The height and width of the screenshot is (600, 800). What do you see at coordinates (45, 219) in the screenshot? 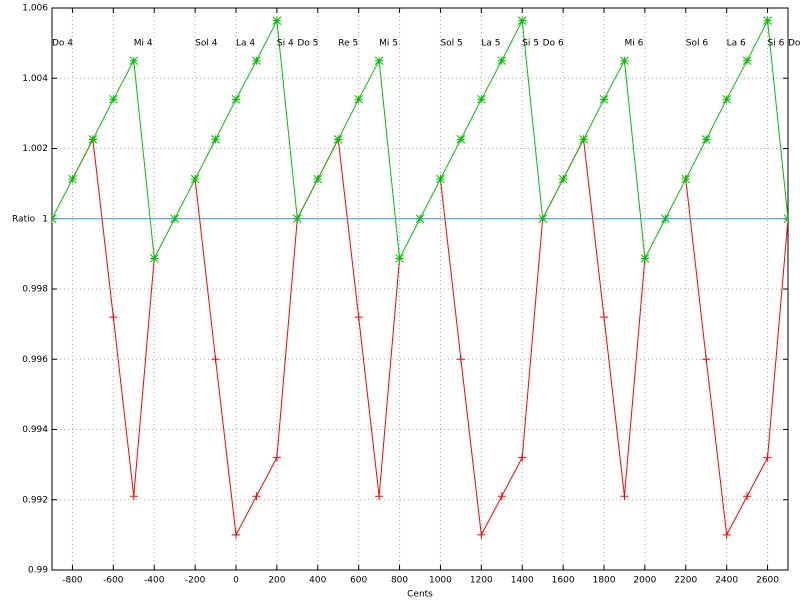
I see `y-tick-label: 1` at bounding box center [45, 219].